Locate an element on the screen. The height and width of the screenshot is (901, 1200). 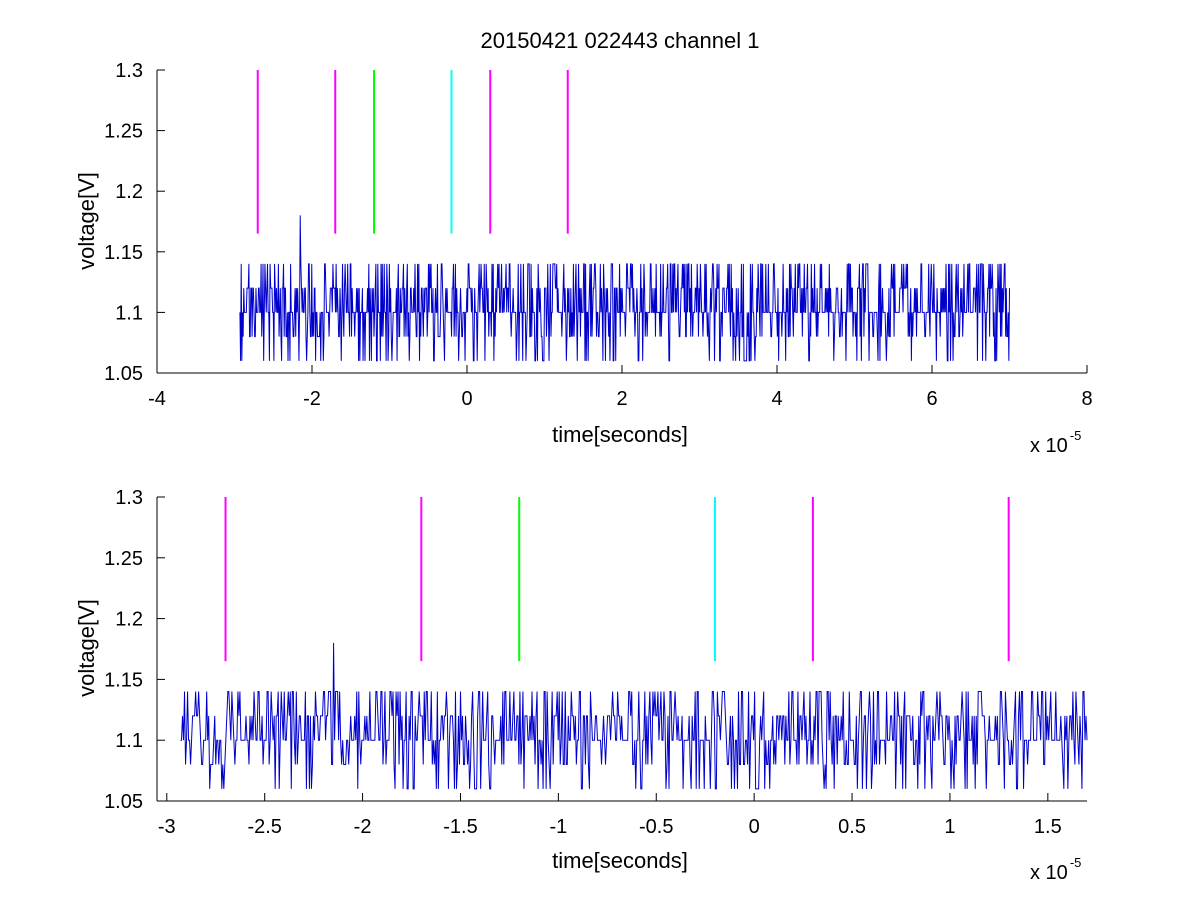
top-chart-x-tick-label: 2 is located at coordinates (621, 399).